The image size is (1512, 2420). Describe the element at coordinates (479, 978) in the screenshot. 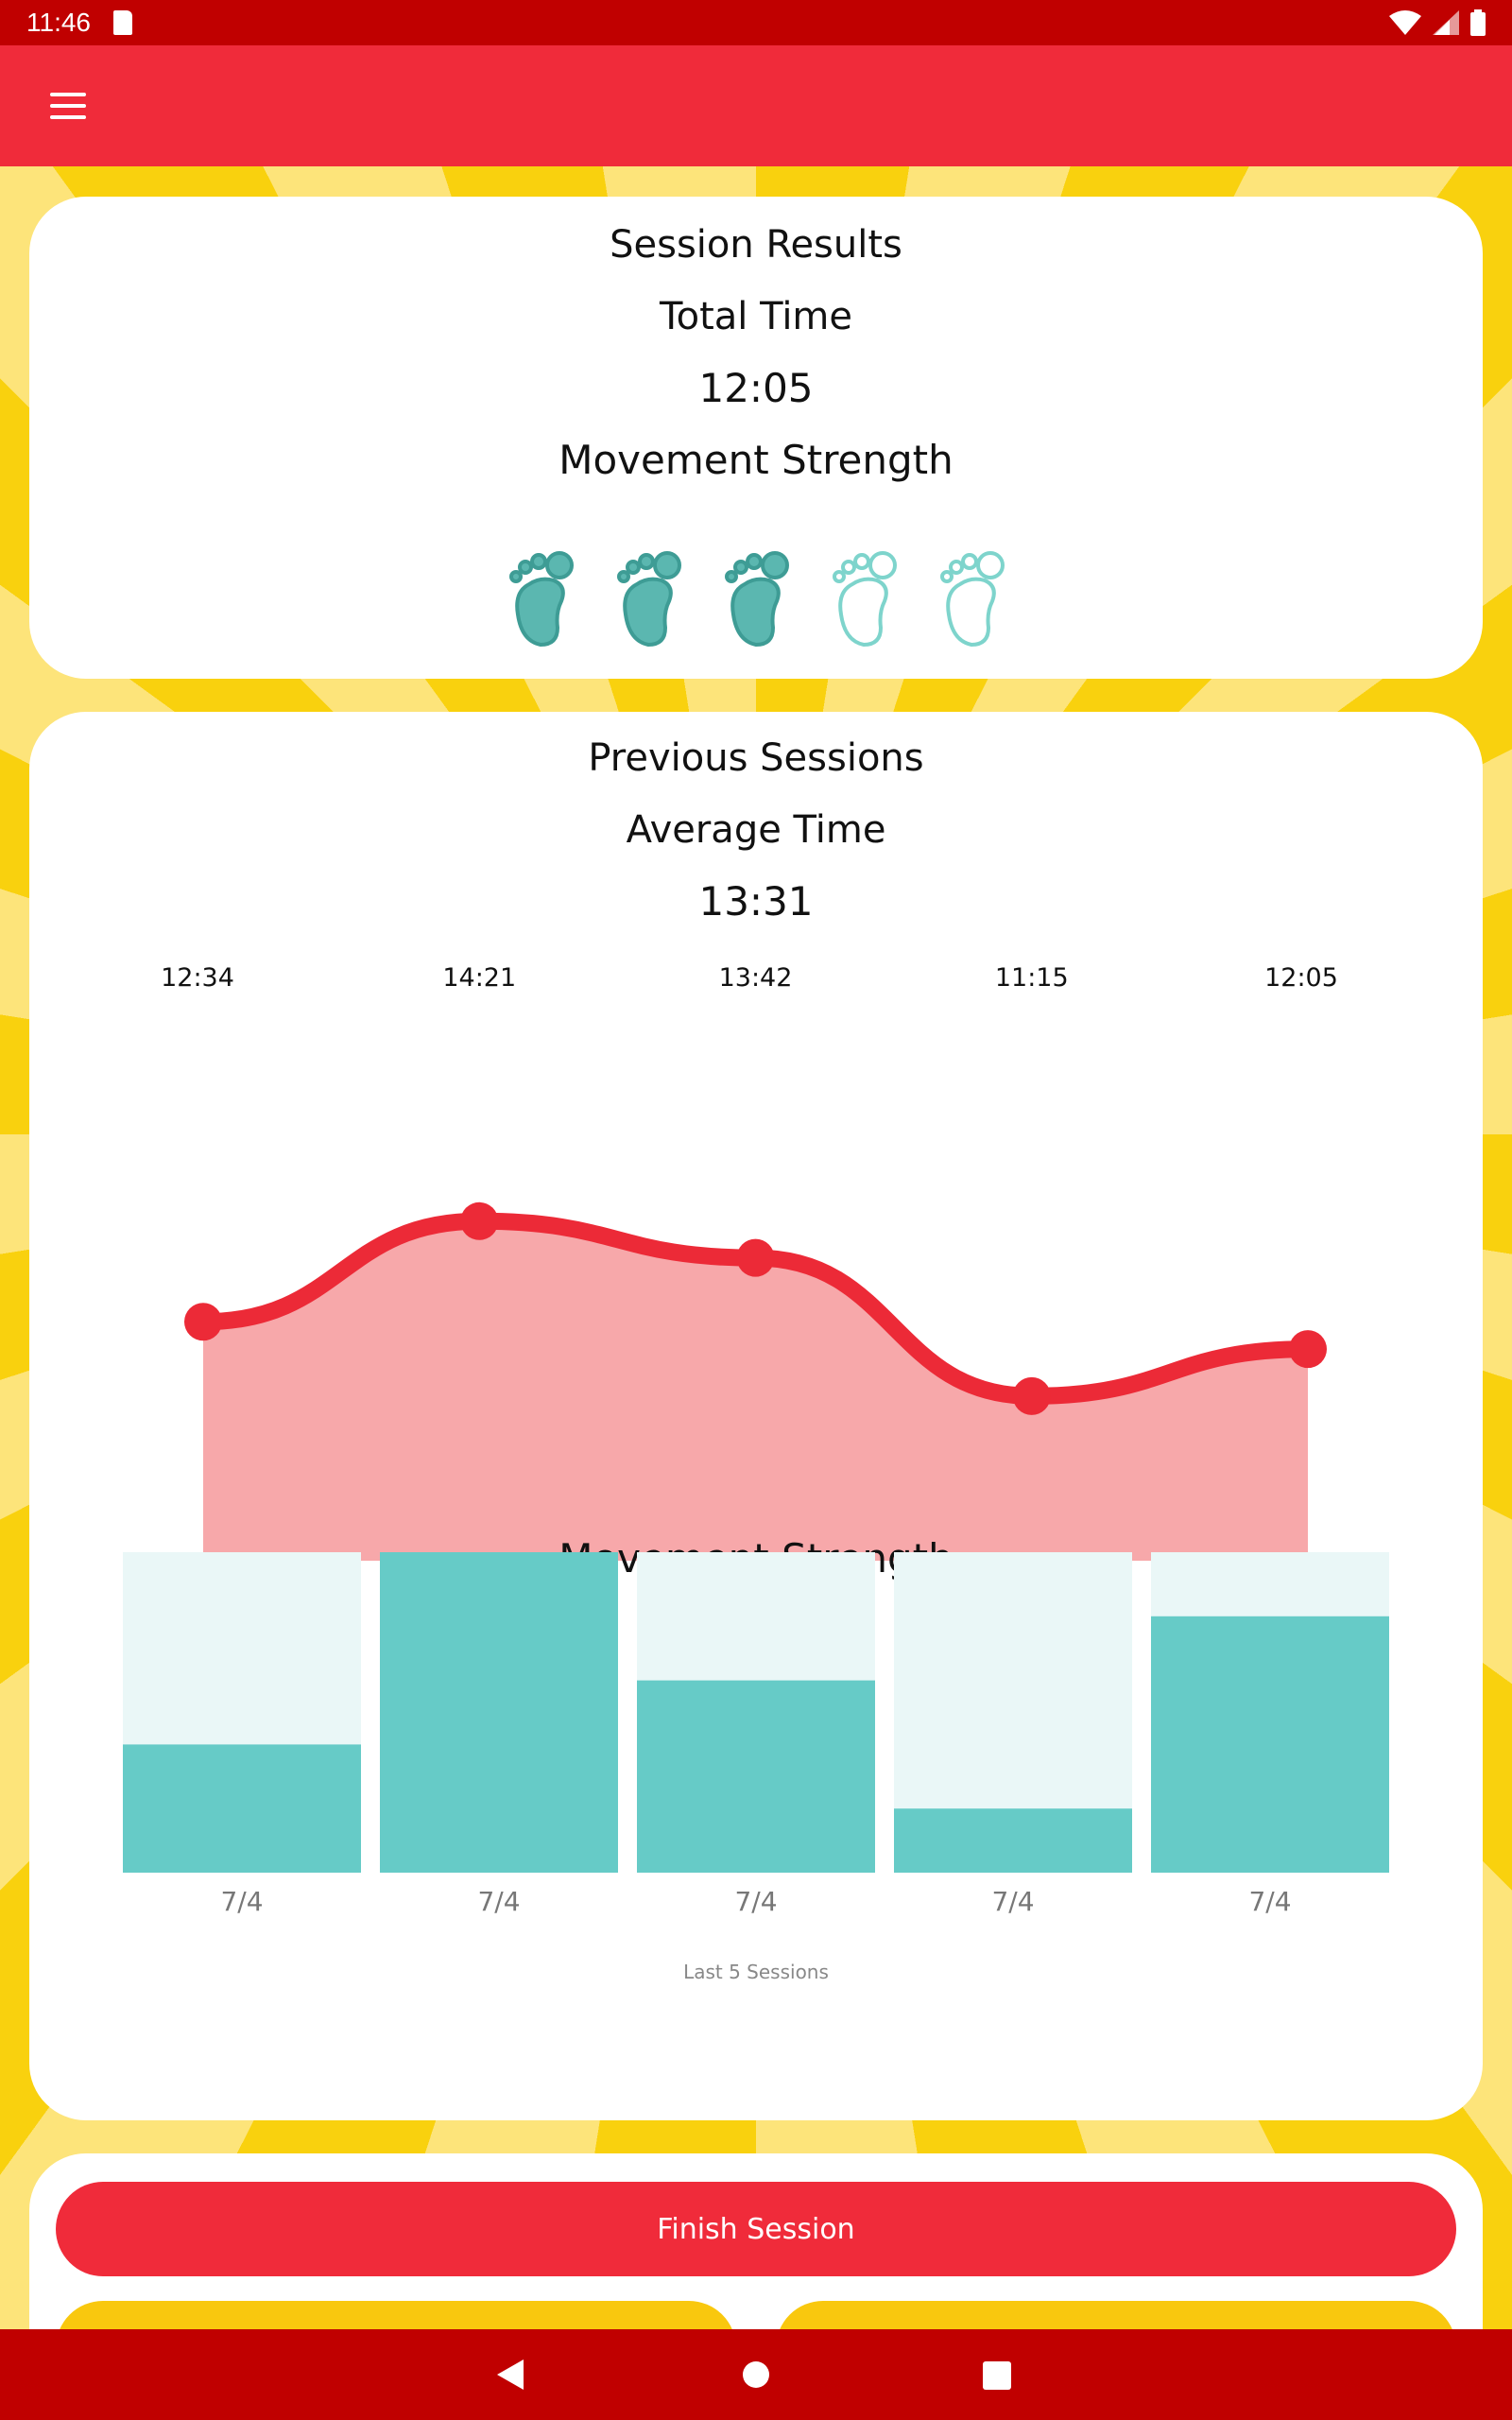

I see `time-data-label: 14:21` at that location.